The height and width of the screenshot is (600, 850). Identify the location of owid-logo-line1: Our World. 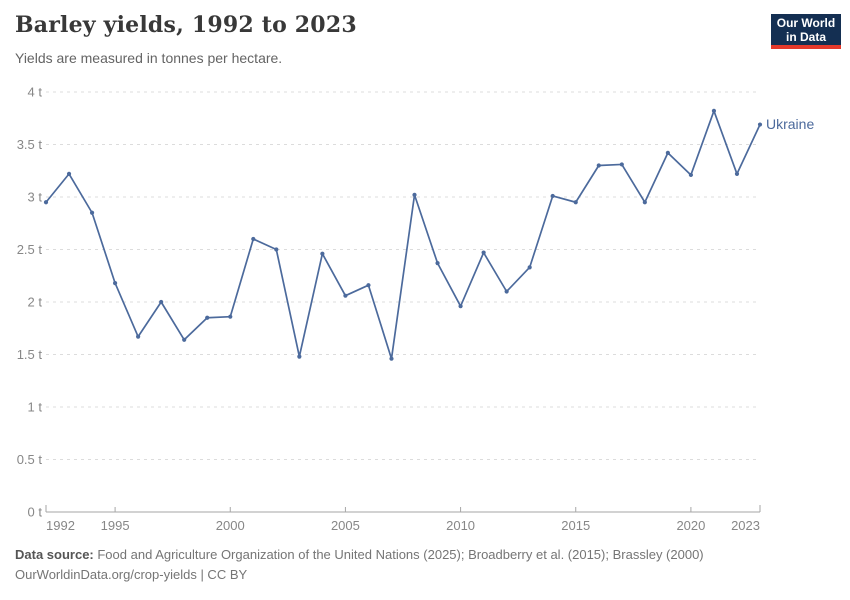
(806, 22).